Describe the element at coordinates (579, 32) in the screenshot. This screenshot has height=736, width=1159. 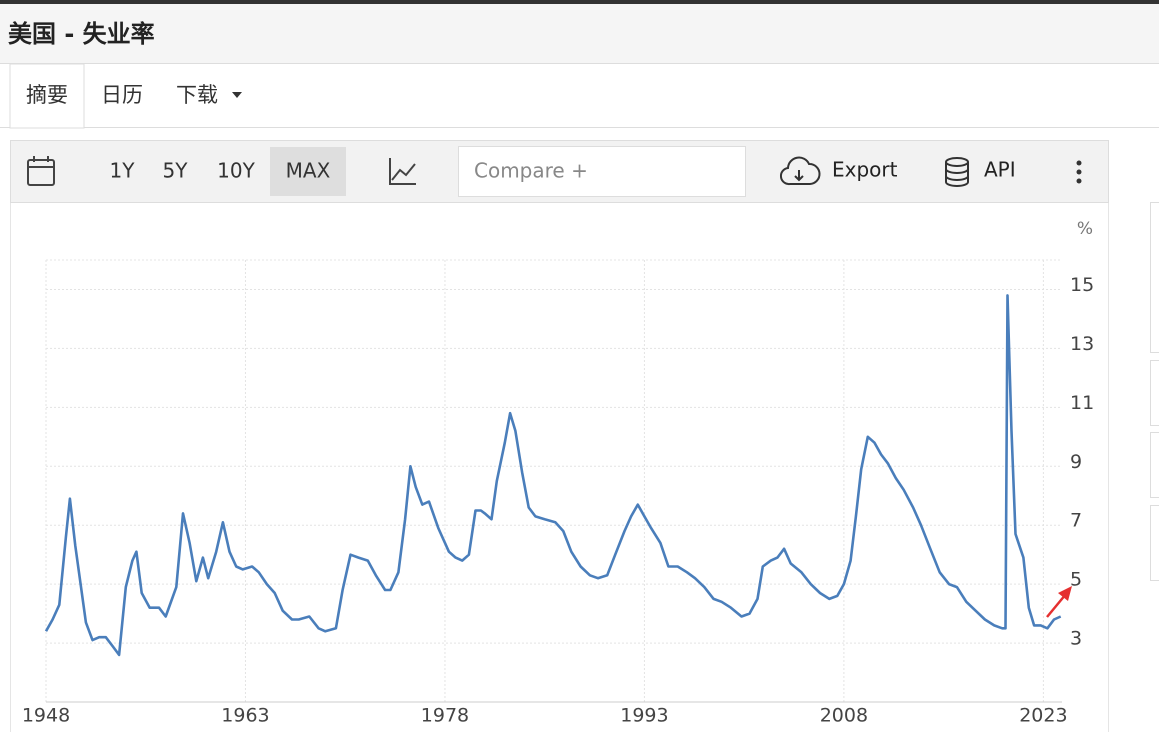
I see `header-bg` at that location.